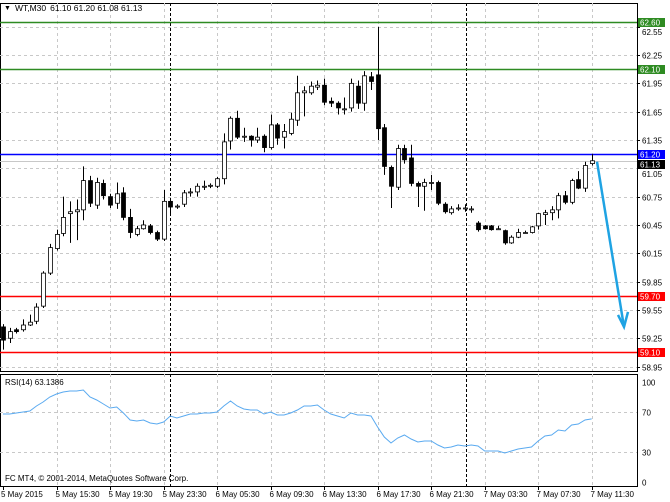 Image resolution: width=670 pixels, height=502 pixels. What do you see at coordinates (652, 311) in the screenshot?
I see `price-tick-label: 59.55` at bounding box center [652, 311].